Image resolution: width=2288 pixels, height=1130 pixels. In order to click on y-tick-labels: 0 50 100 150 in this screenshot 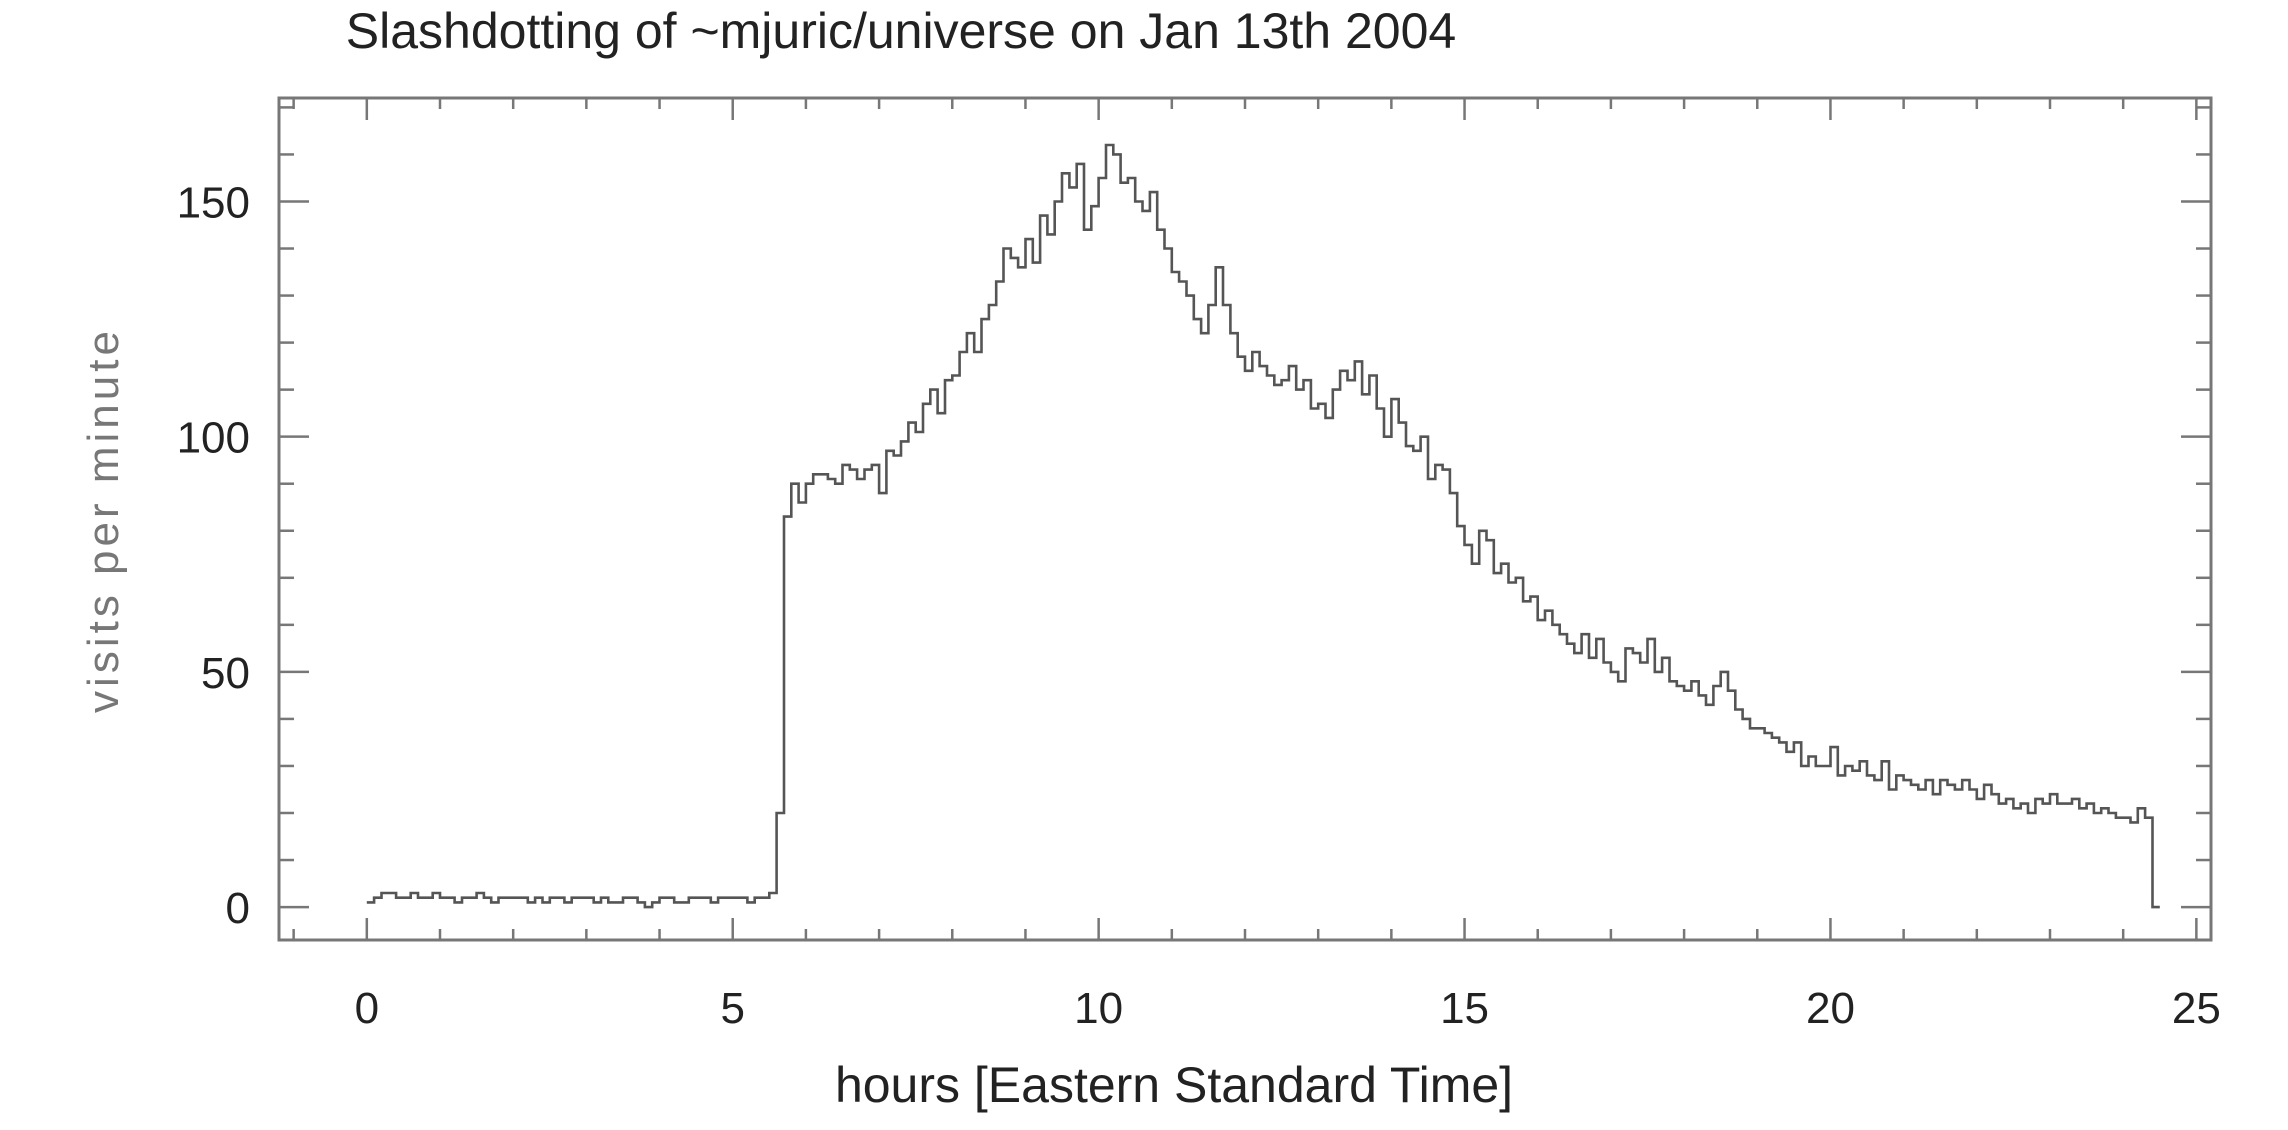, I will do `click(213, 555)`.